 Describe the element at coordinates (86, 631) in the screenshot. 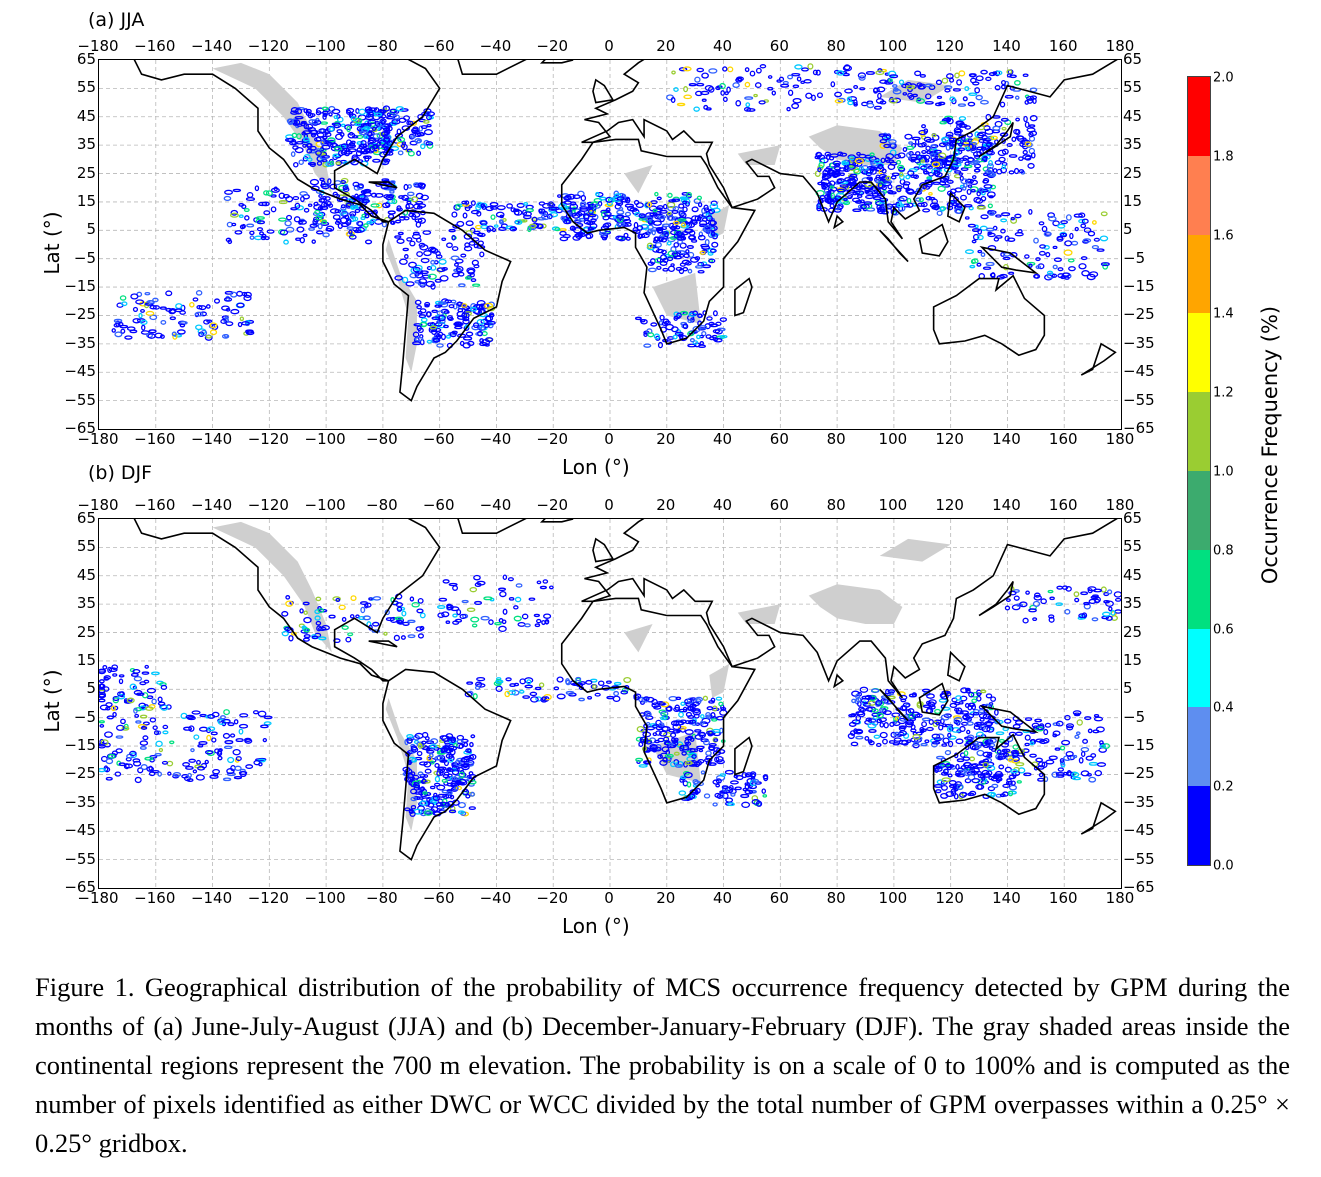

I see `lat-tick-label: 25` at that location.